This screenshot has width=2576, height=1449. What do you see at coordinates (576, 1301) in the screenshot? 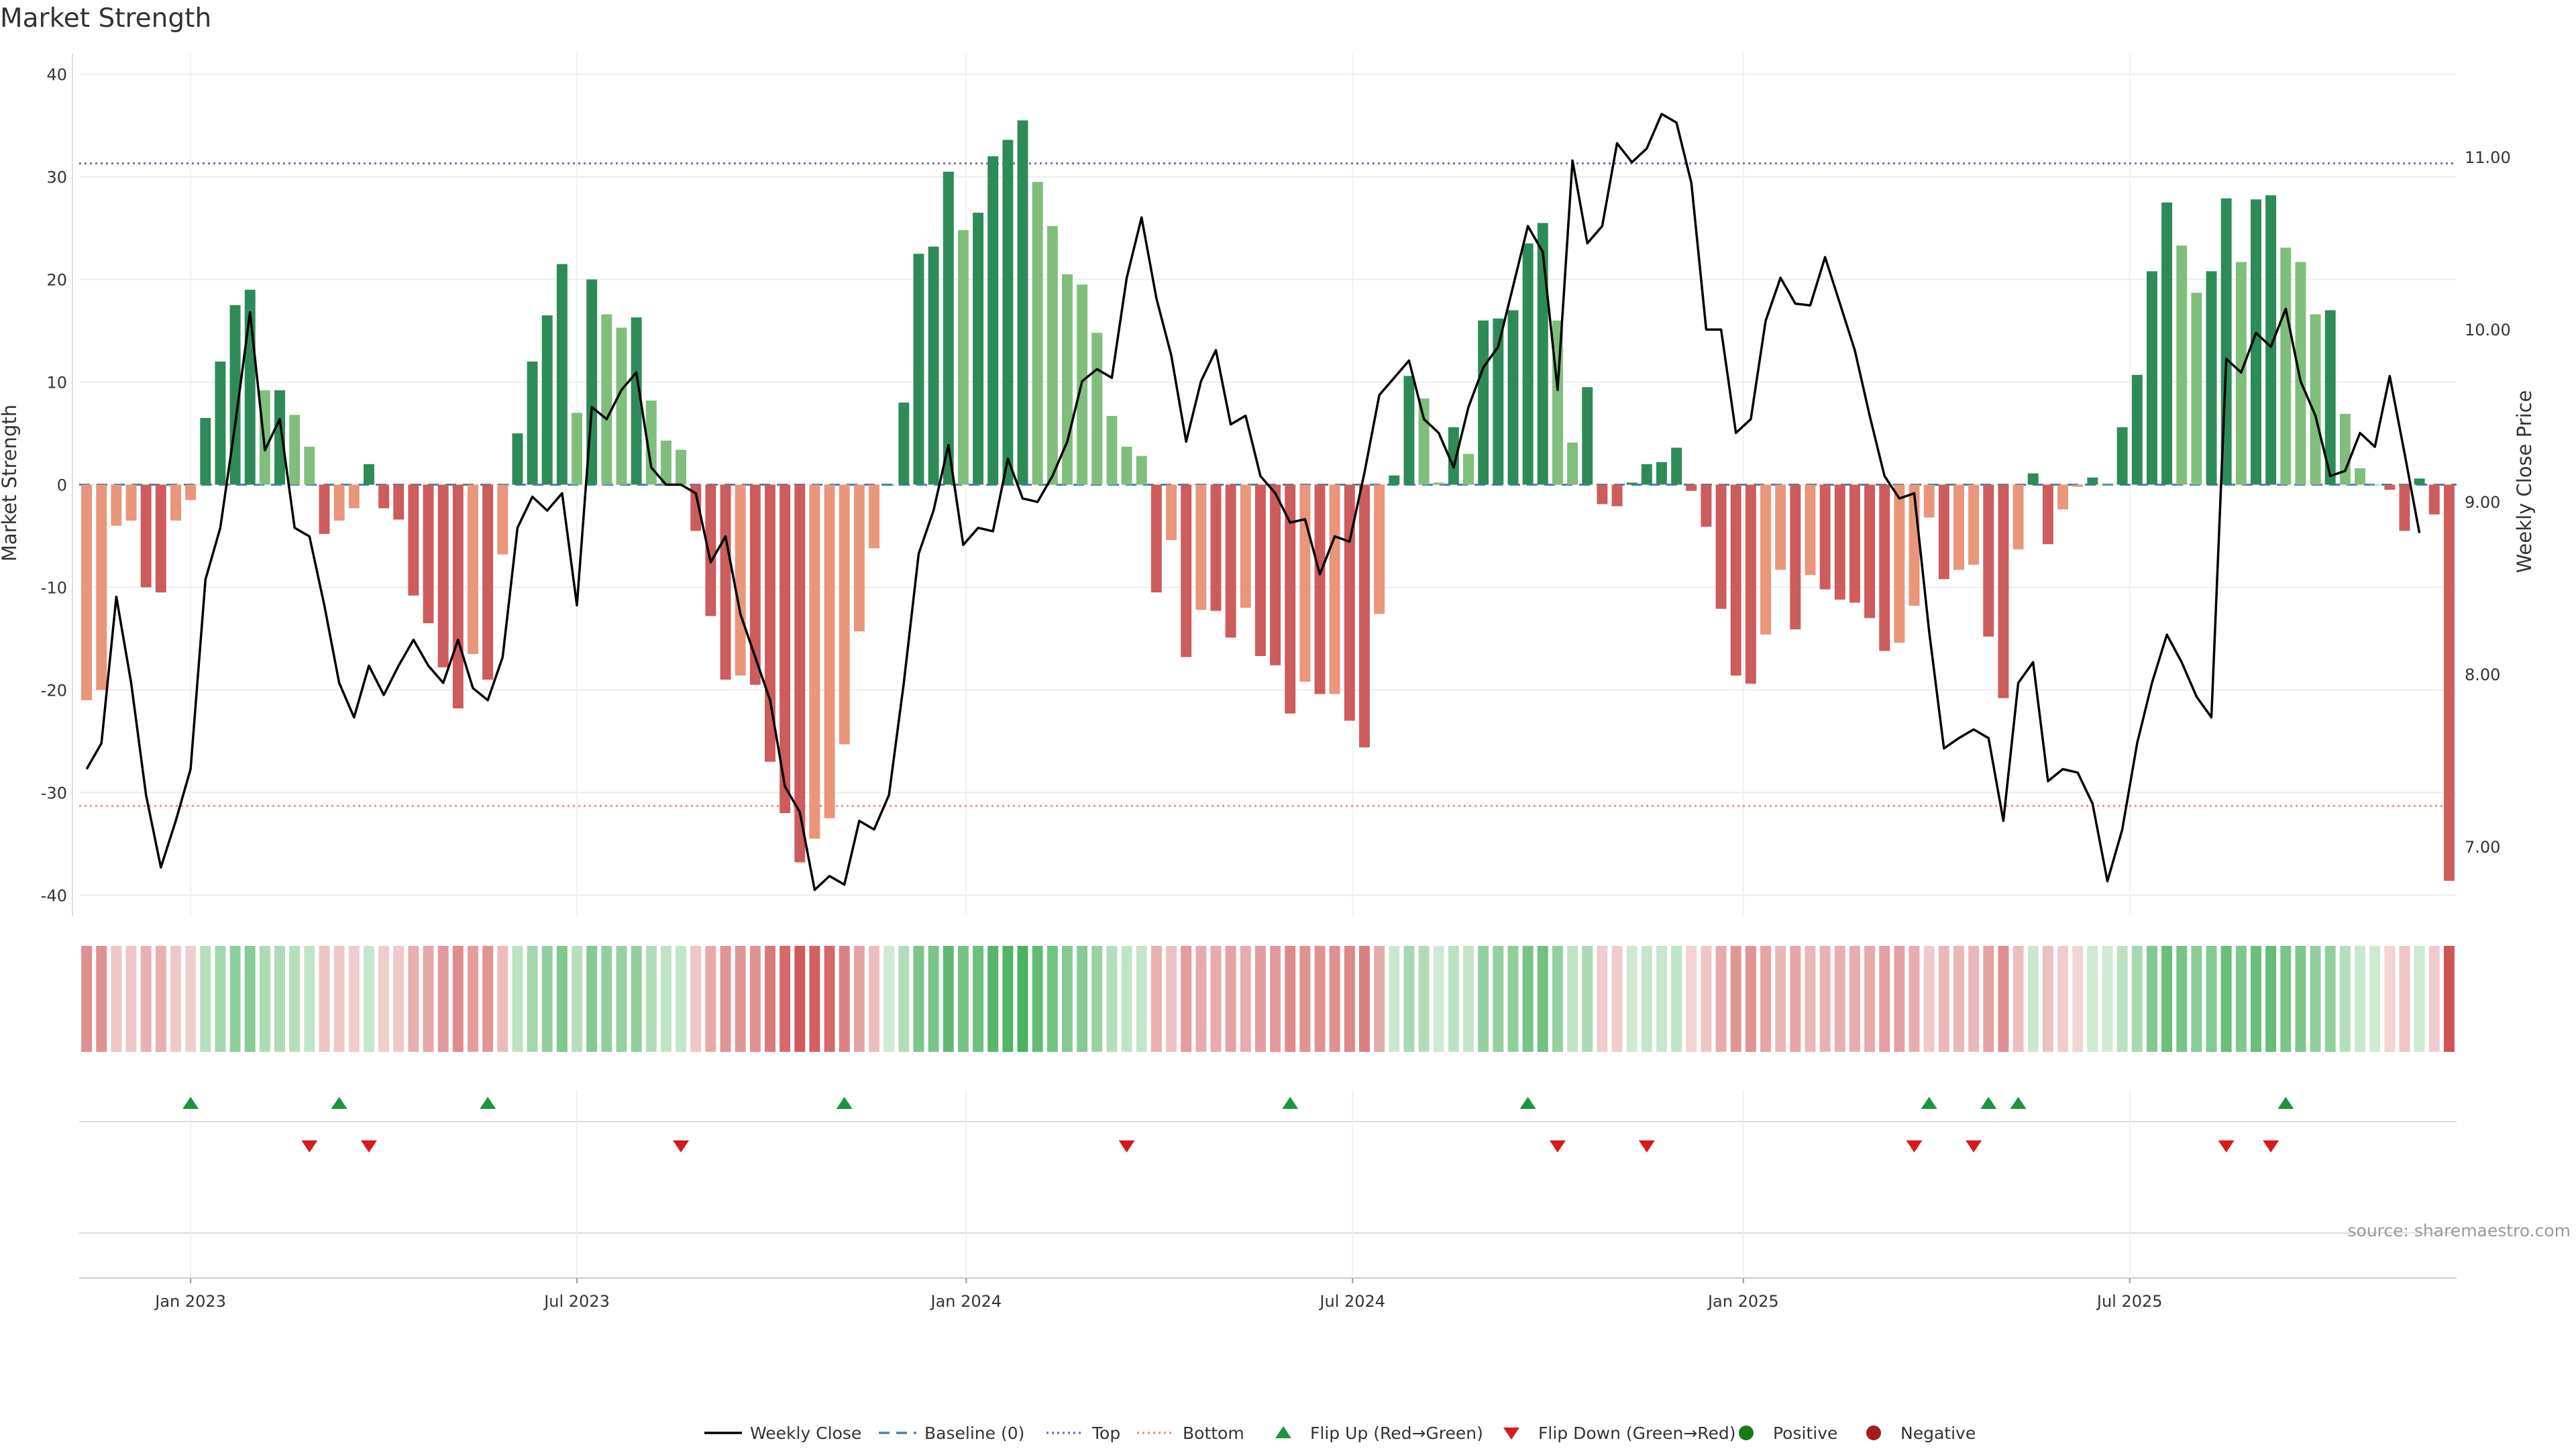
I see `x-tick-label: Jul 2023` at bounding box center [576, 1301].